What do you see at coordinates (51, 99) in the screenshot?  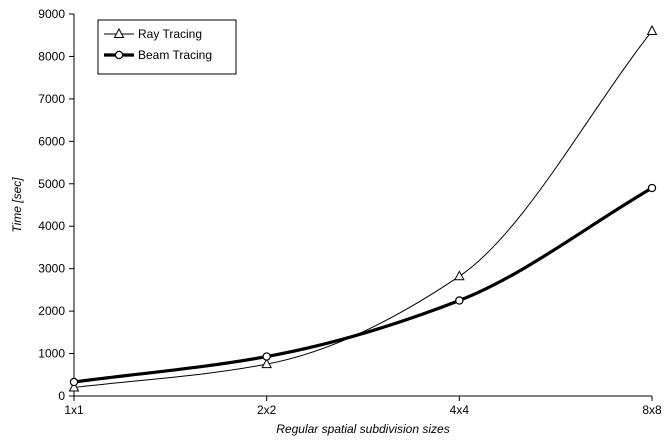 I see `y-tick-label: 7000` at bounding box center [51, 99].